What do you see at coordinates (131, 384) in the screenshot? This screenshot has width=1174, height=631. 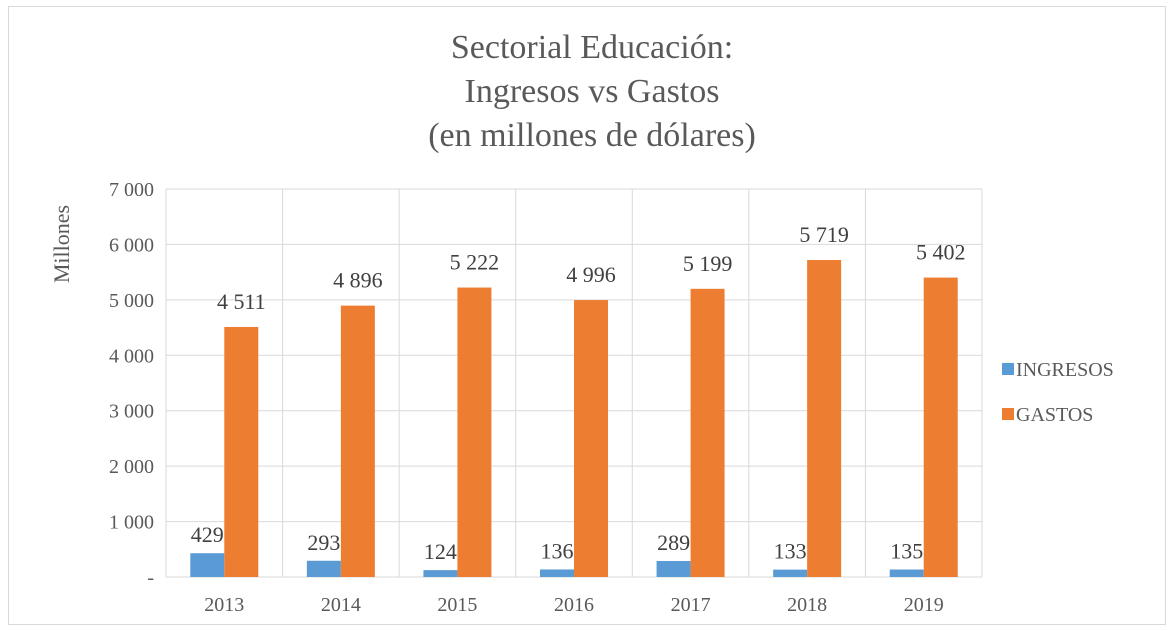 I see `y-axis-ticks: - 1 000 2 000 3 000 4 000 5 000 6 000 7 000` at bounding box center [131, 384].